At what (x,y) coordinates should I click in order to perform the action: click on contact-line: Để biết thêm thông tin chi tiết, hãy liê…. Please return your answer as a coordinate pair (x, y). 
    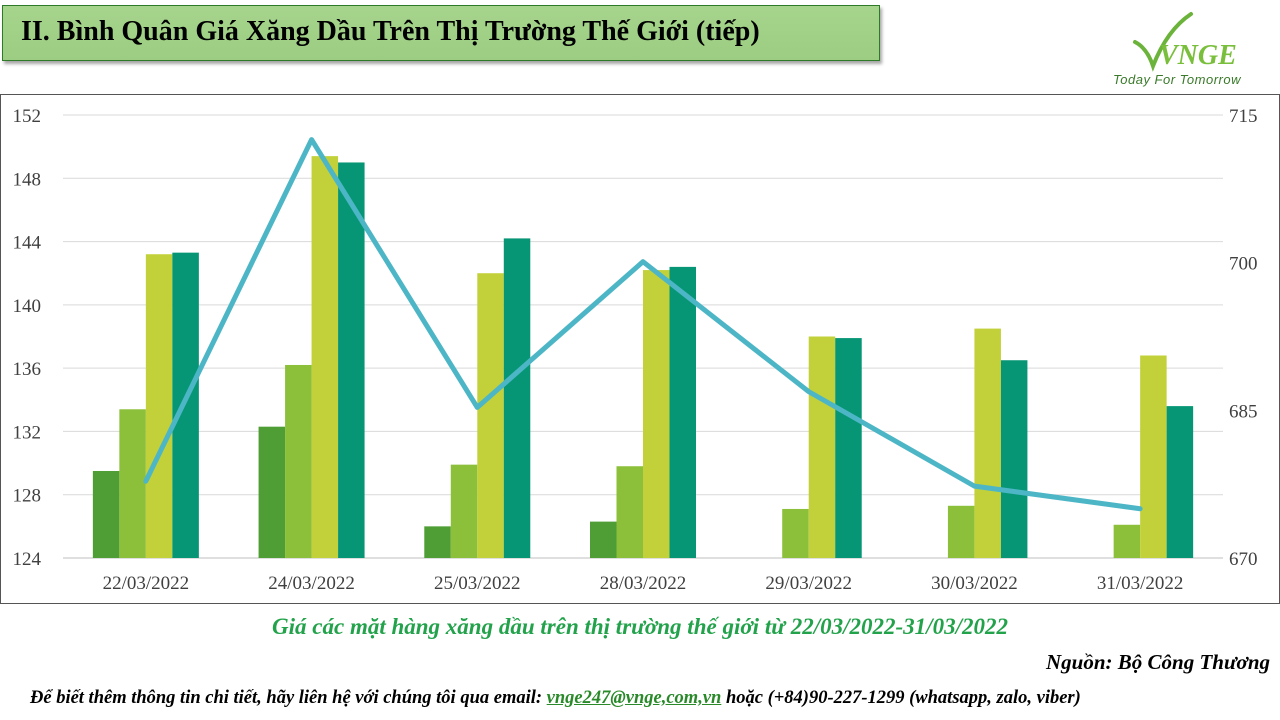
    Looking at the image, I should click on (555, 698).